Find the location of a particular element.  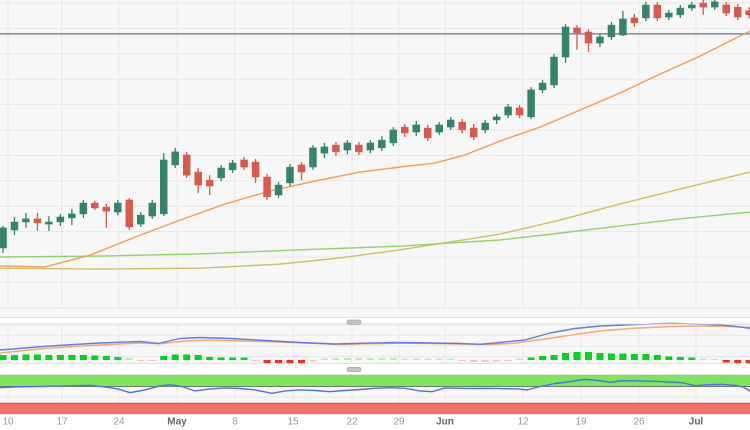

time-axis: 10 17 24 May 8 15 22 29 Jun 12 19 26 Jul is located at coordinates (352, 422).